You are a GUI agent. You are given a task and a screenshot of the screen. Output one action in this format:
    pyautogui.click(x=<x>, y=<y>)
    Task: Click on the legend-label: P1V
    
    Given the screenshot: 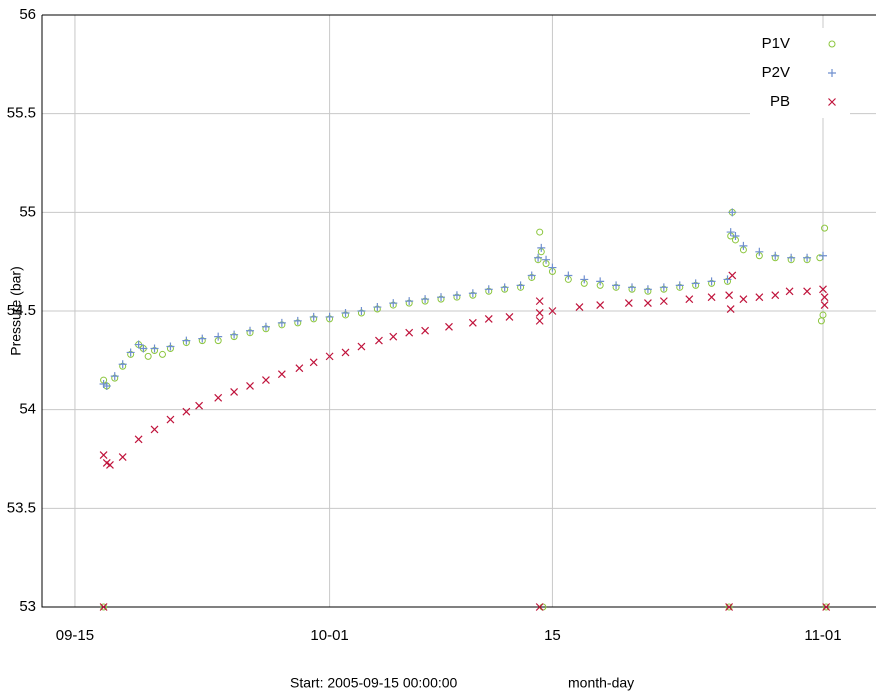 What is the action you would take?
    pyautogui.click(x=776, y=43)
    